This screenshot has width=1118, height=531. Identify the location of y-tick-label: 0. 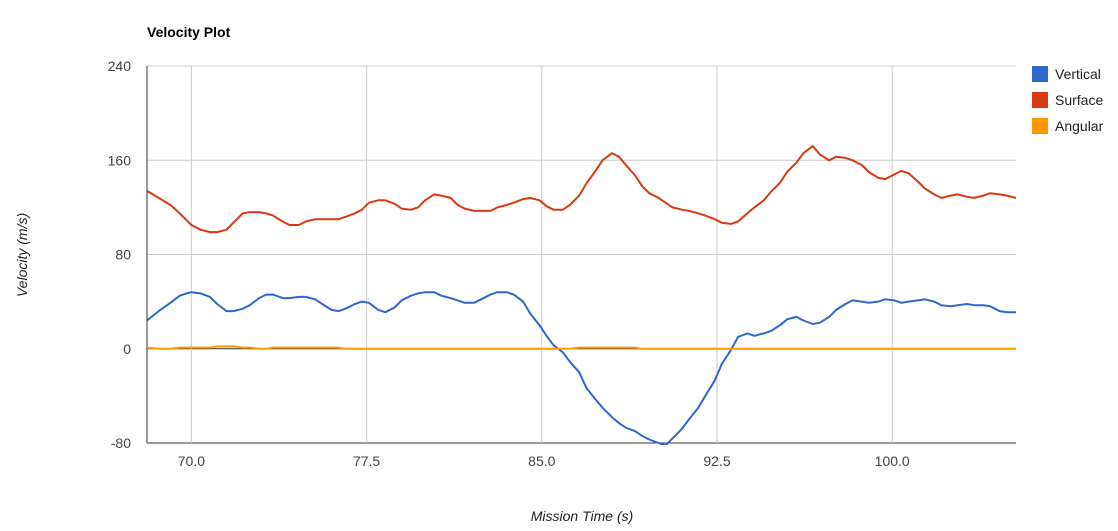
(127, 349).